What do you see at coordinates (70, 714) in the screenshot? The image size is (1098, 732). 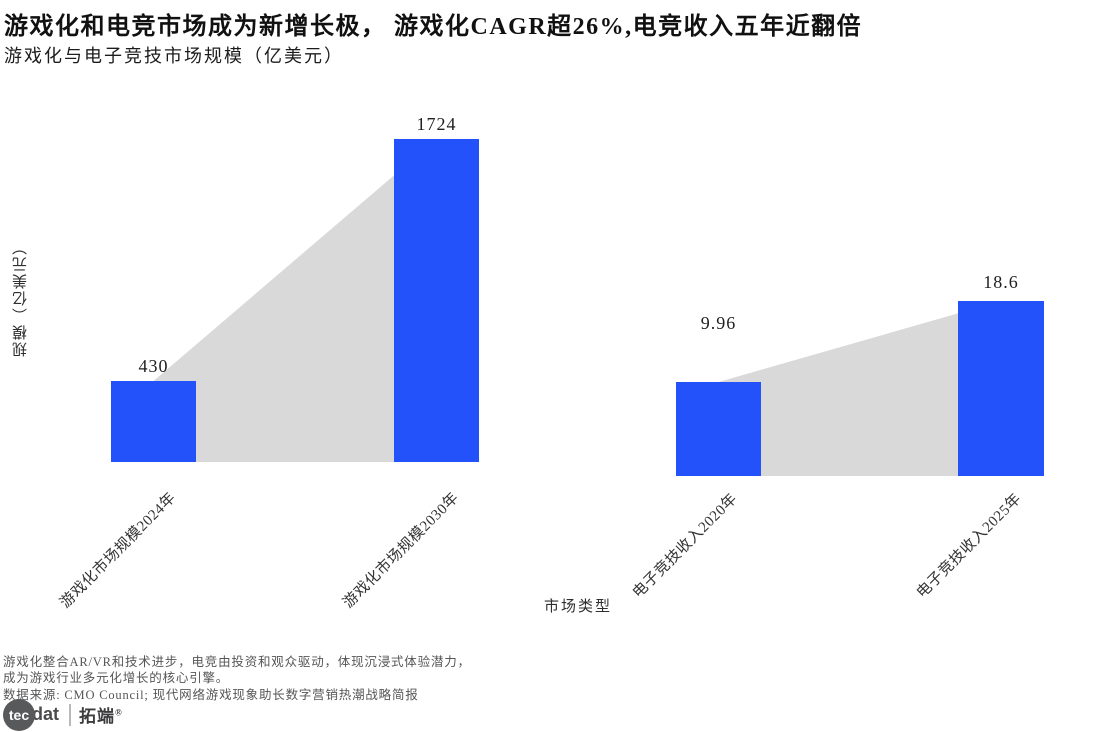 I see `logo-divider` at bounding box center [70, 714].